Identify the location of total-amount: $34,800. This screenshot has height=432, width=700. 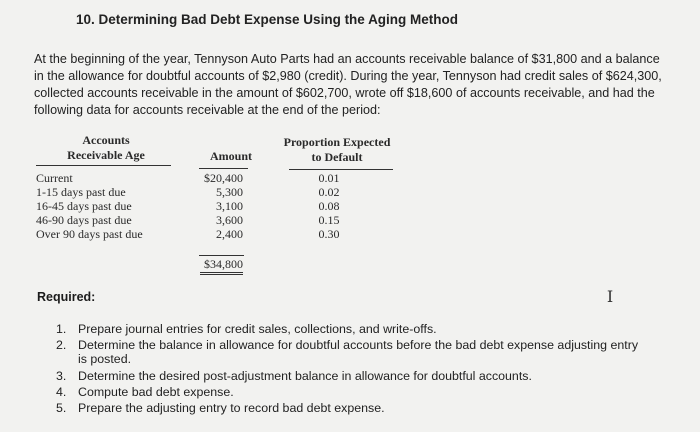
(223, 264).